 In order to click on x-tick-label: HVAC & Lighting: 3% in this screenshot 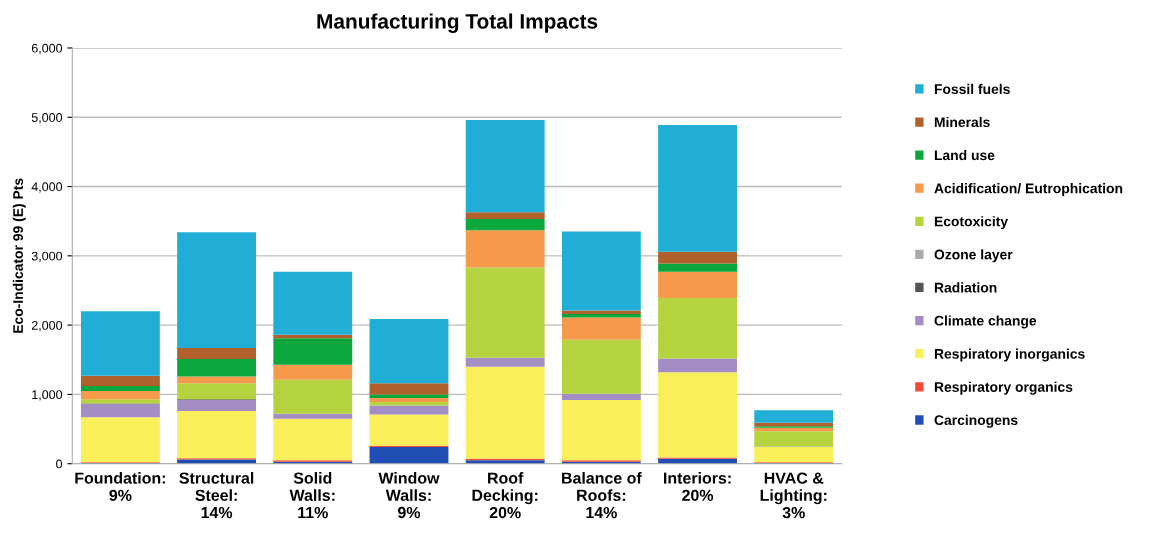, I will do `click(793, 495)`.